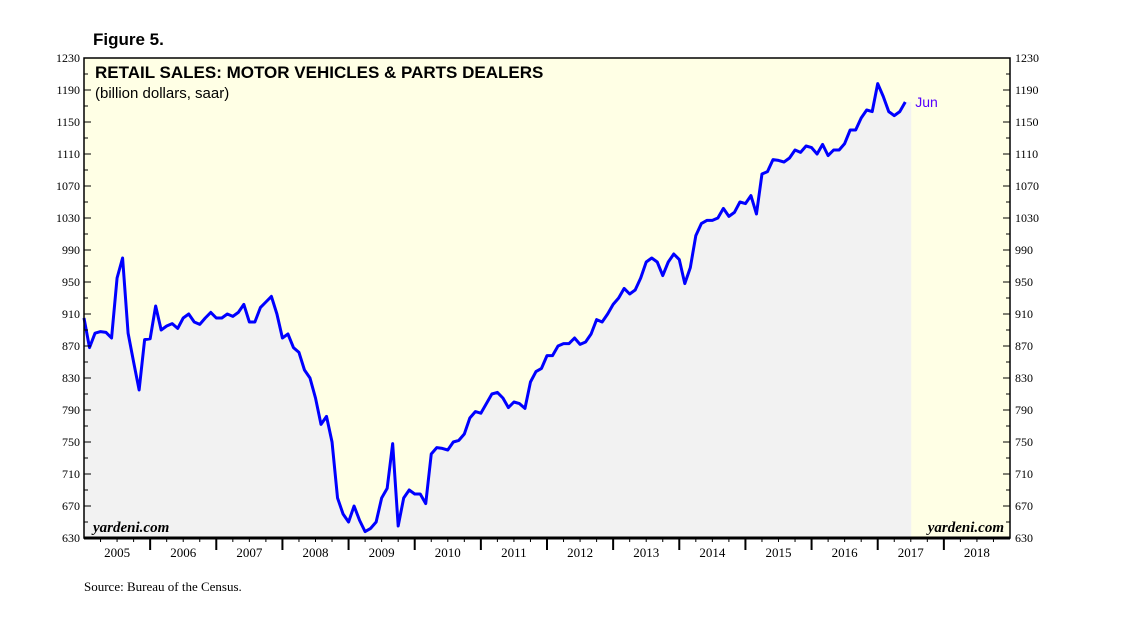 Image resolution: width=1138 pixels, height=621 pixels. What do you see at coordinates (977, 552) in the screenshot?
I see `x-tick-label: 2018` at bounding box center [977, 552].